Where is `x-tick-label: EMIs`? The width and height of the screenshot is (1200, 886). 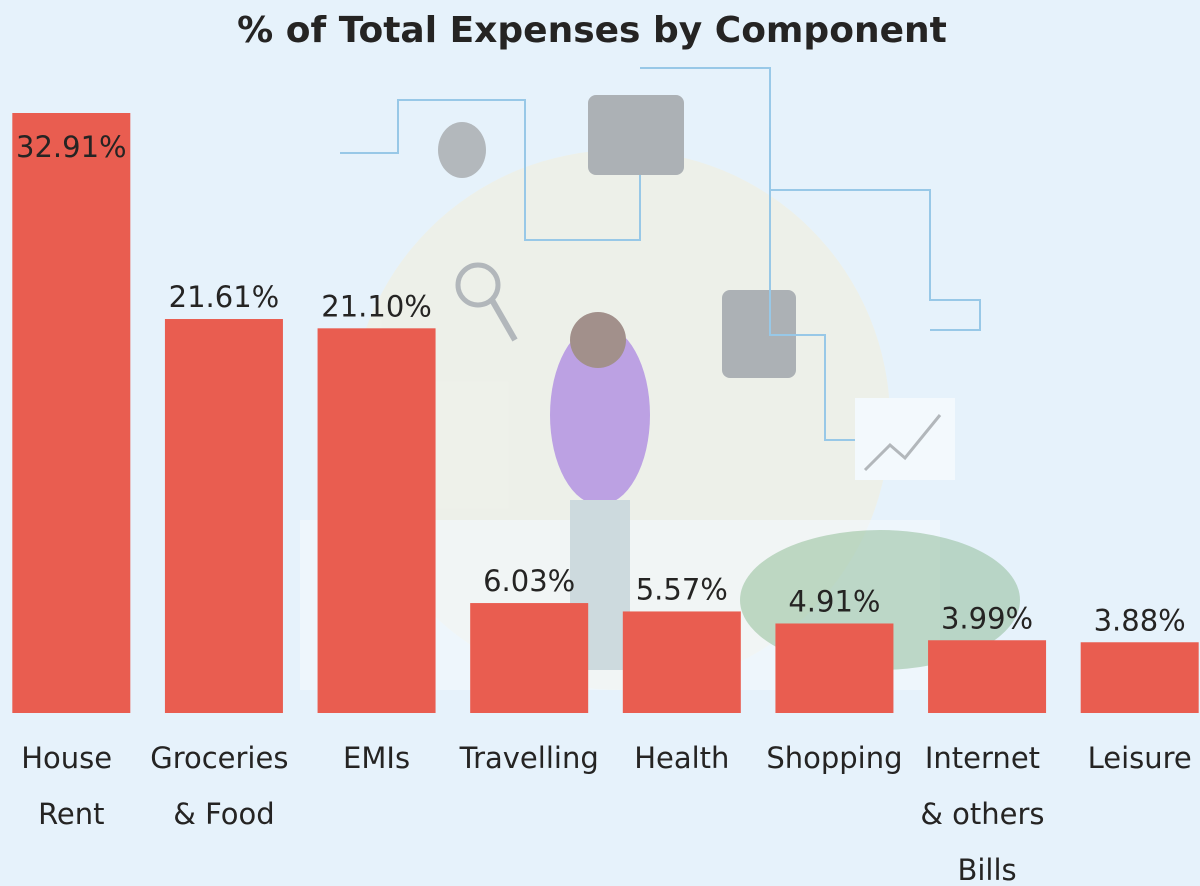
x-tick-label: EMIs is located at coordinates (376, 758).